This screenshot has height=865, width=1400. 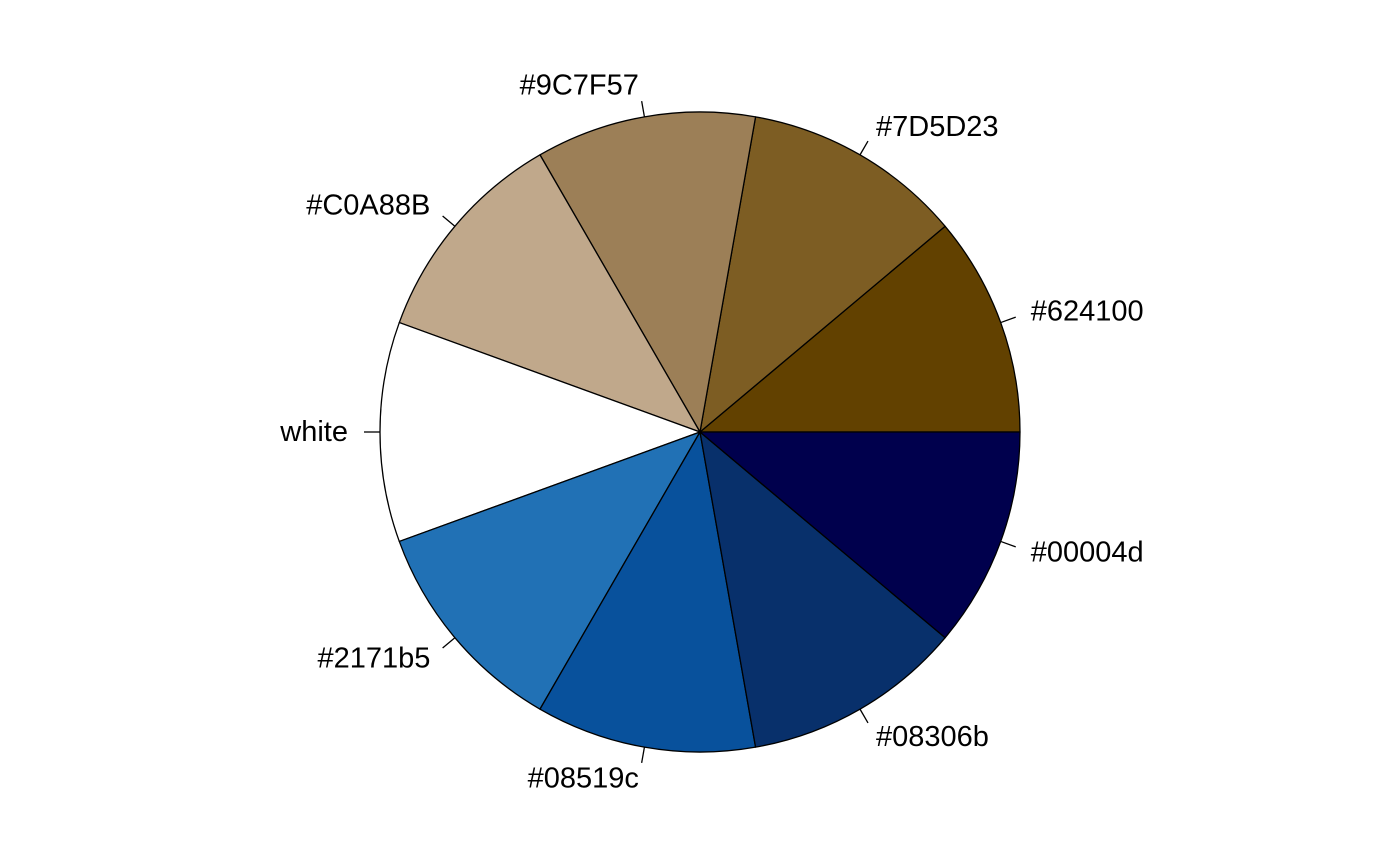 I want to click on pie-slice-label-8: #00004d, so click(x=1087, y=552).